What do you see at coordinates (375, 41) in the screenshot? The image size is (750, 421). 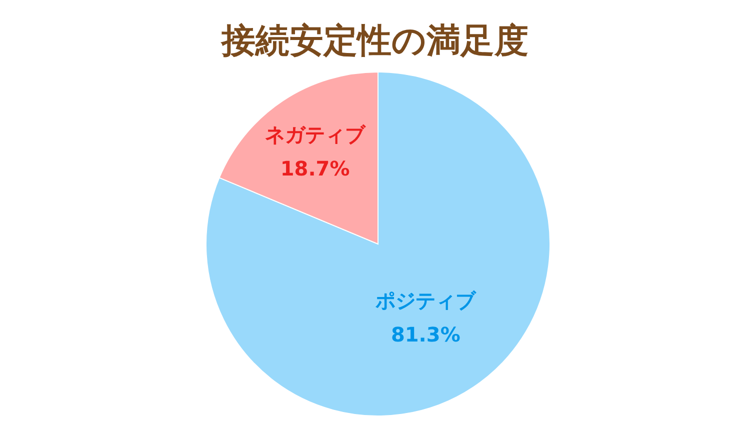 I see `title: 接続安定性の満足度` at bounding box center [375, 41].